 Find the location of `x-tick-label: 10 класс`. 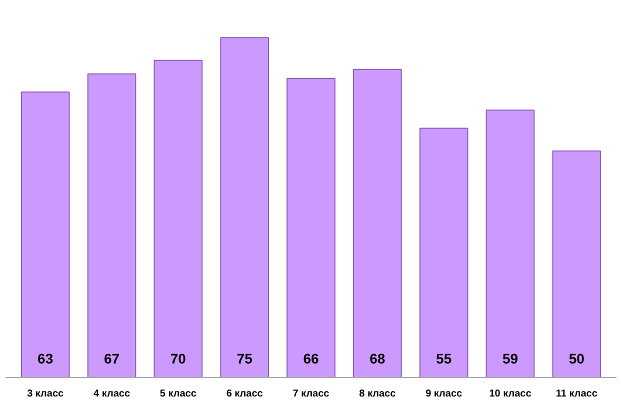

x-tick-label: 10 класс is located at coordinates (510, 394).